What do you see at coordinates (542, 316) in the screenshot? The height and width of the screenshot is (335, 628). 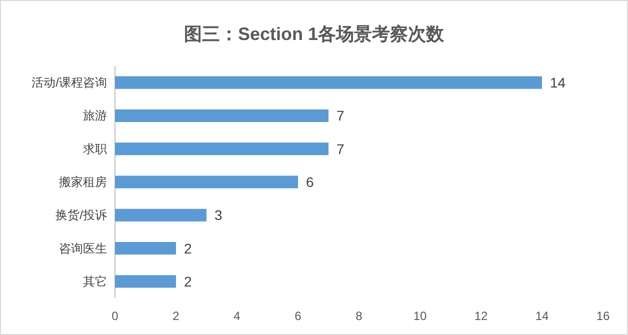 I see `x-tick-label: 14` at bounding box center [542, 316].